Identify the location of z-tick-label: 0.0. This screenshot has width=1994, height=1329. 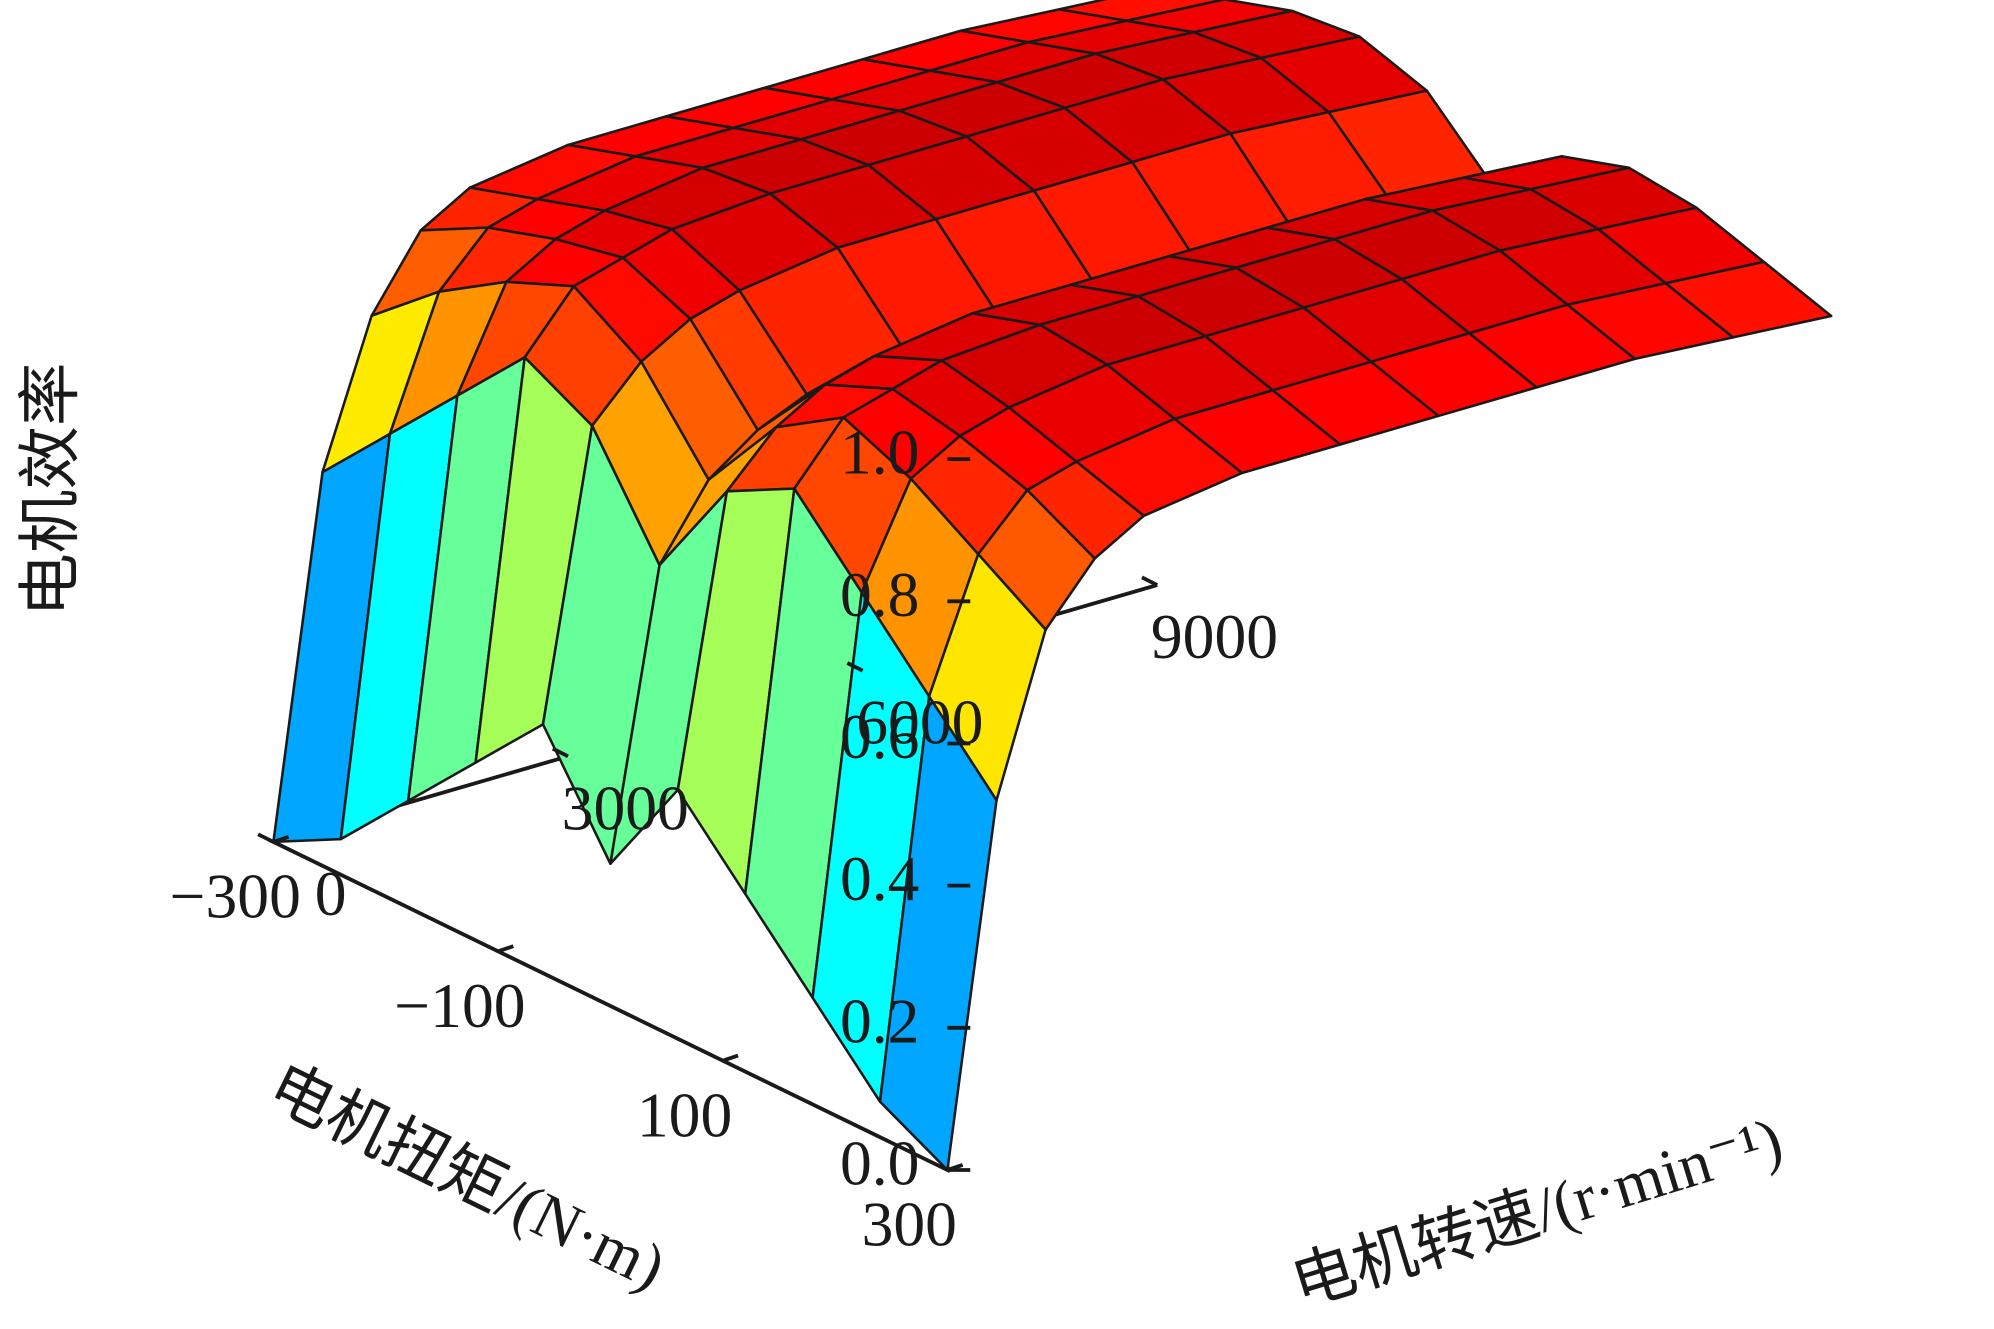
(879, 1163).